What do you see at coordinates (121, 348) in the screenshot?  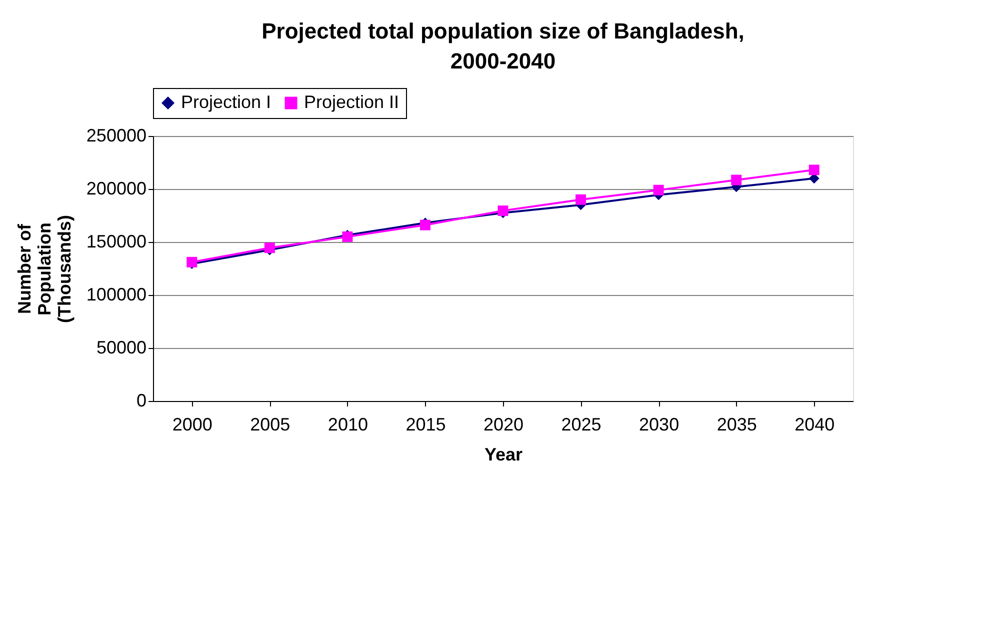 I see `y-tick-label: 50000` at bounding box center [121, 348].